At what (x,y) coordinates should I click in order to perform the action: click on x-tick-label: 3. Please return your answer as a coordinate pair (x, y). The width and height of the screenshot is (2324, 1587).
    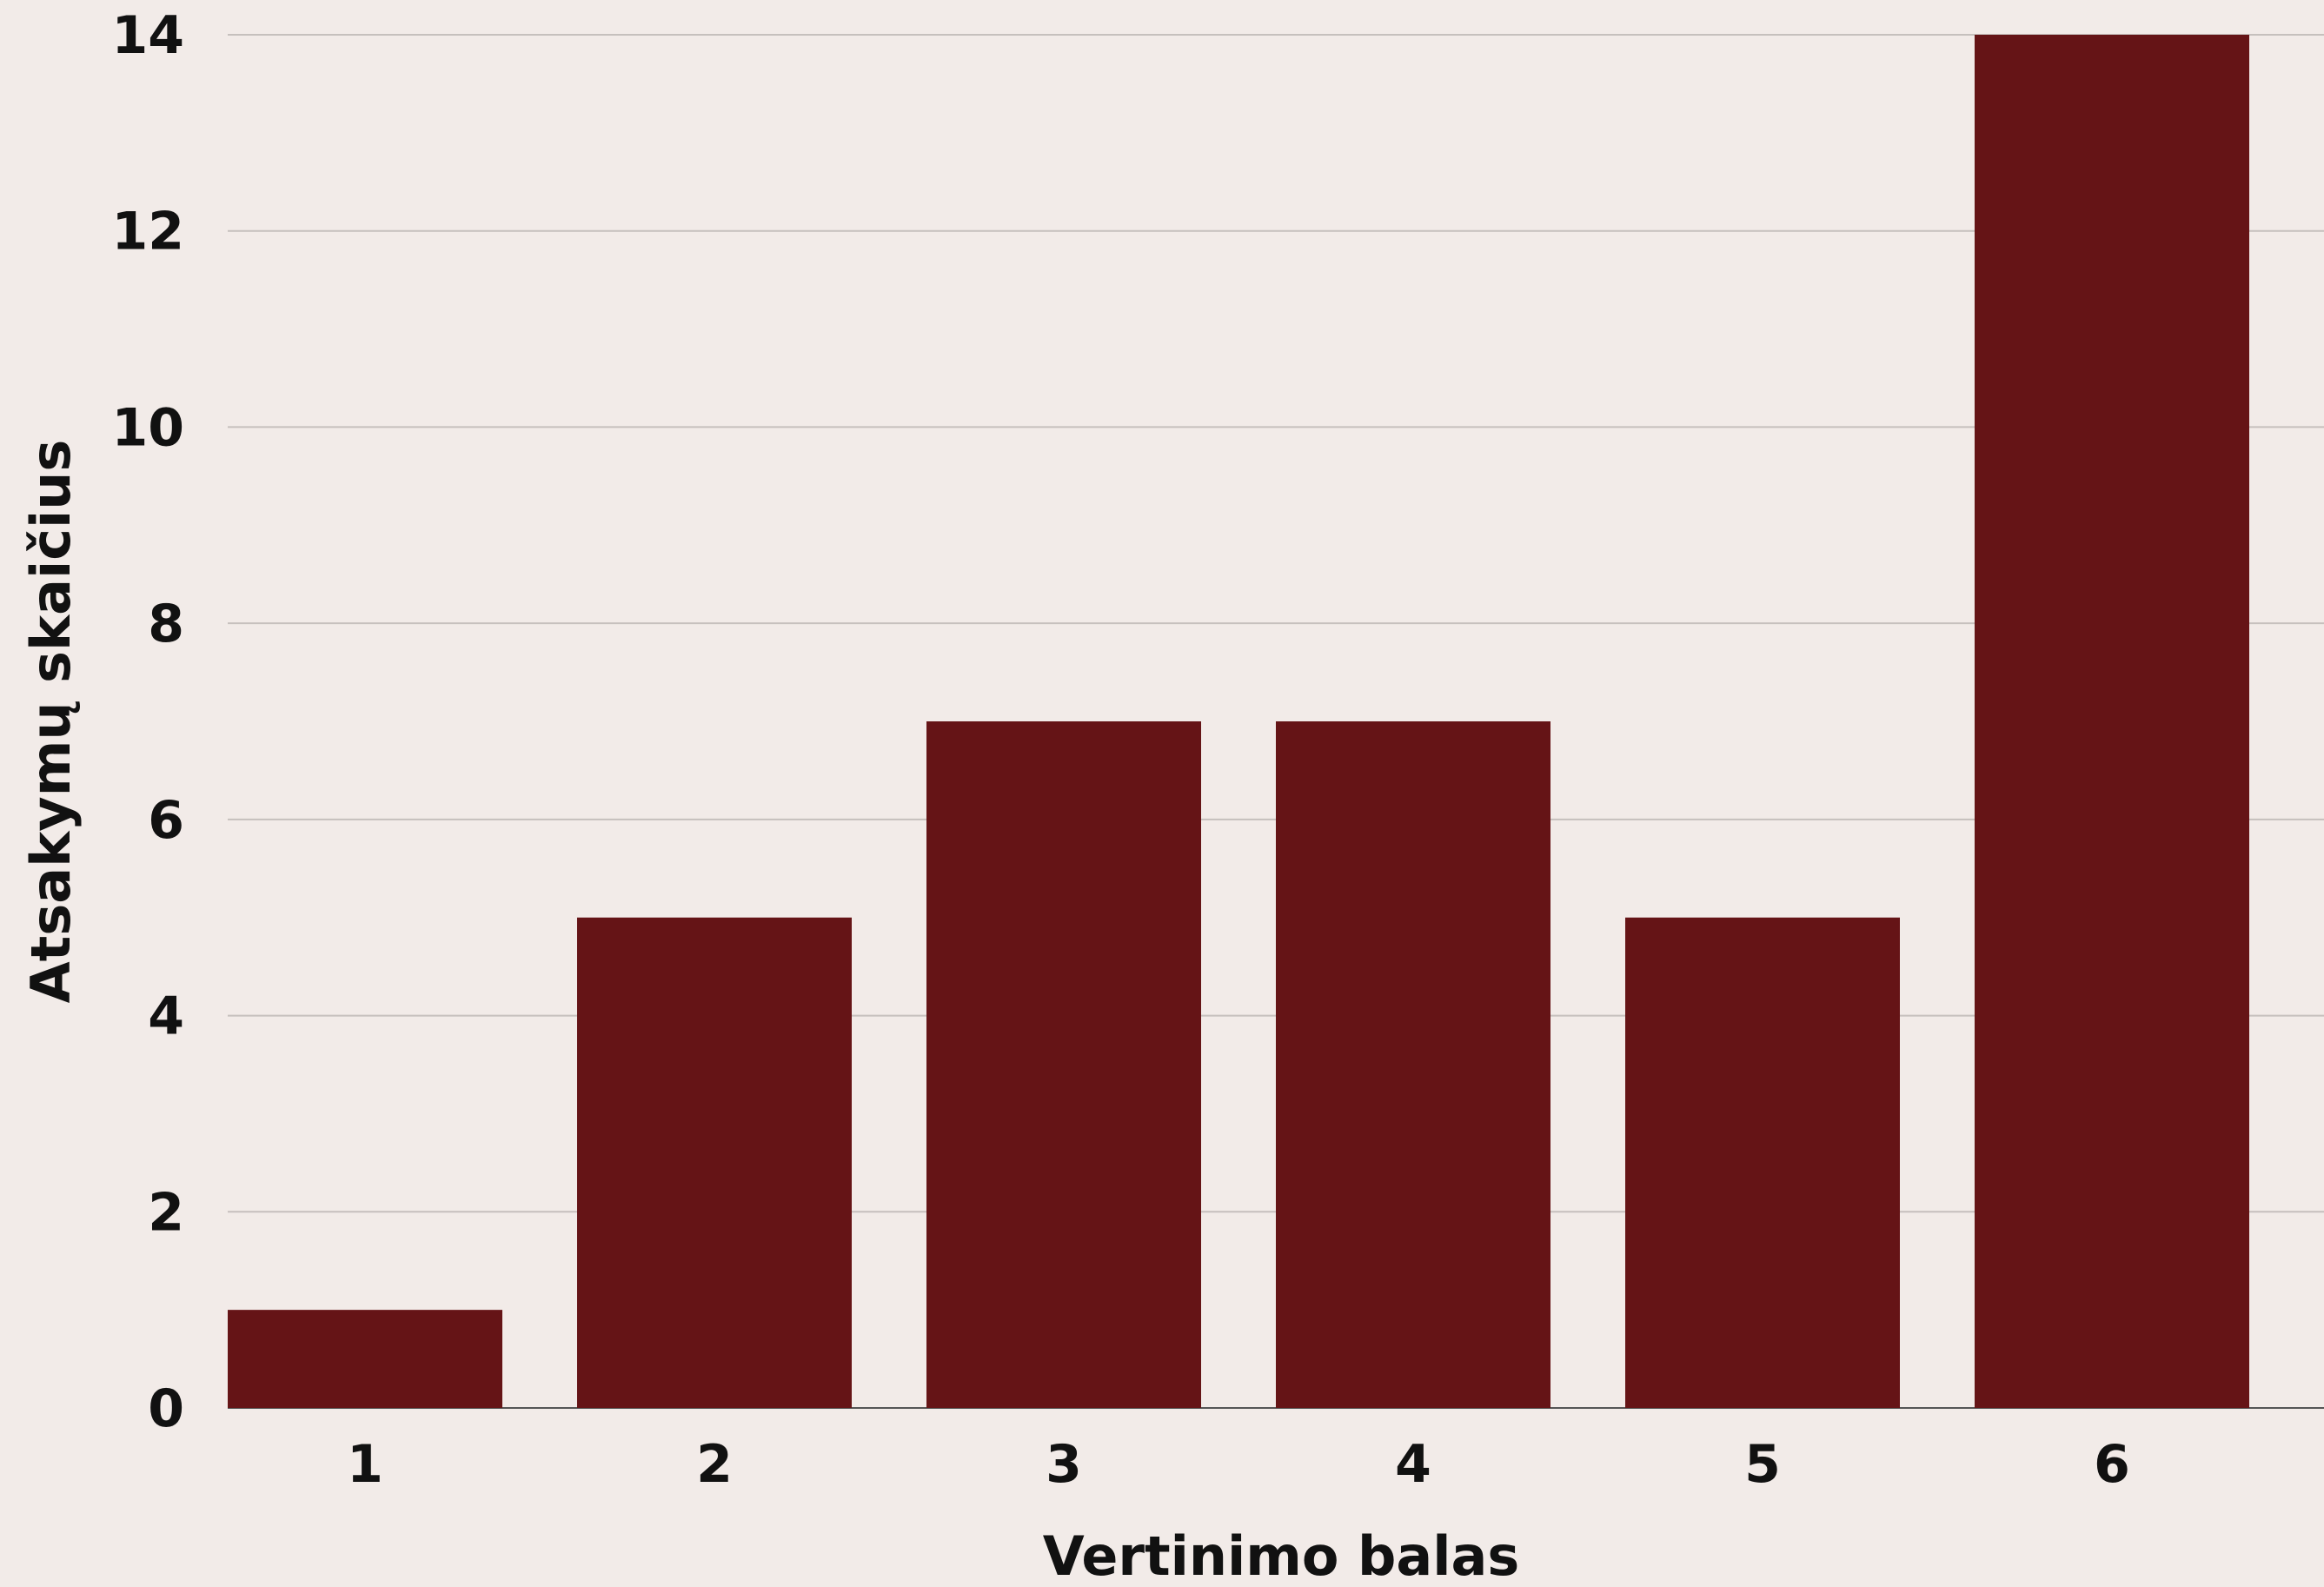
    Looking at the image, I should click on (1064, 1464).